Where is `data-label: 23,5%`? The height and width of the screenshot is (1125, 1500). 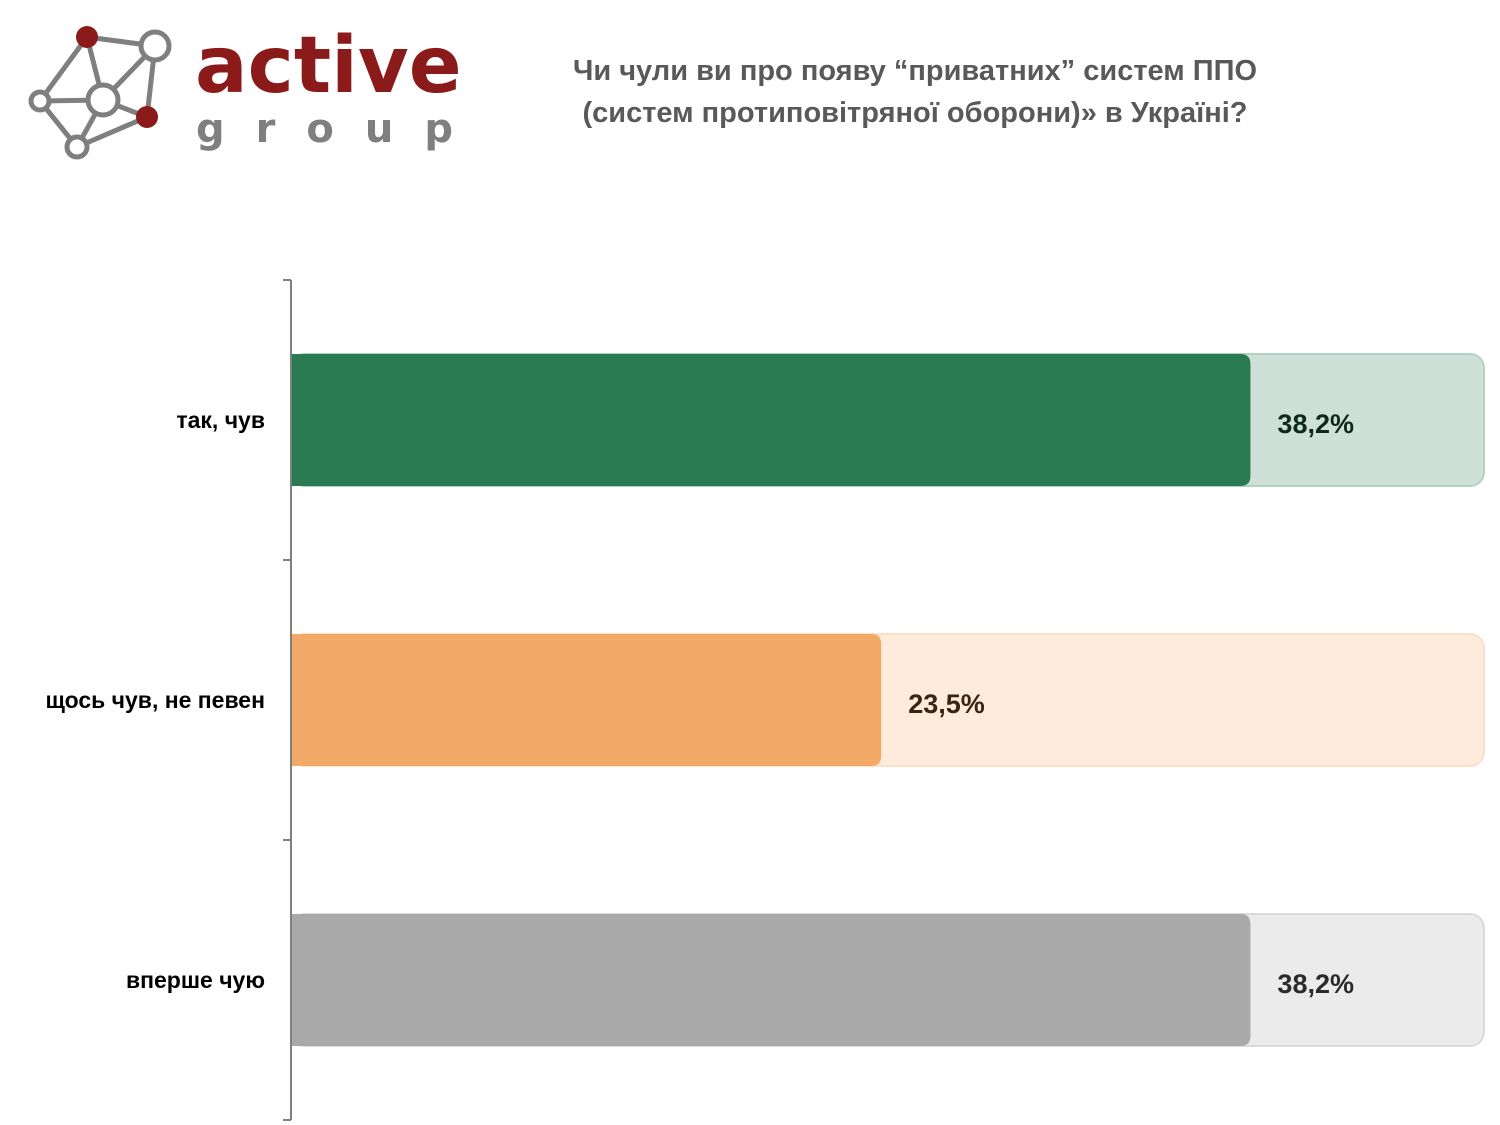
data-label: 23,5% is located at coordinates (946, 704).